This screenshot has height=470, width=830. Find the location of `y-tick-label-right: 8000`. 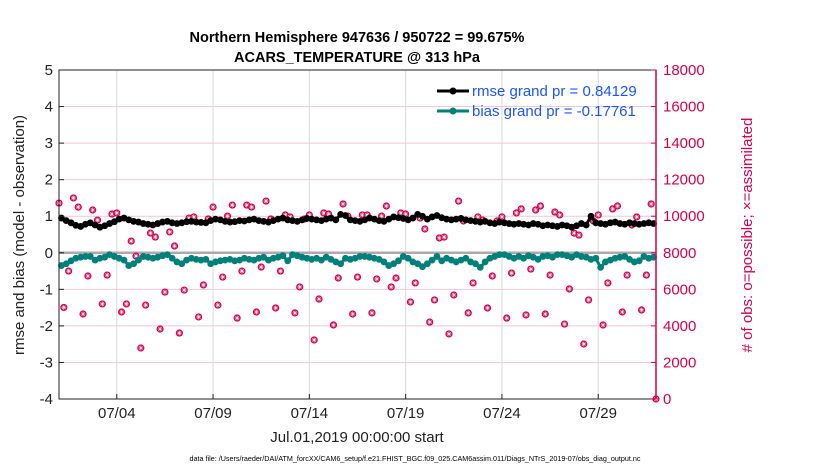

y-tick-label-right: 8000 is located at coordinates (679, 253).